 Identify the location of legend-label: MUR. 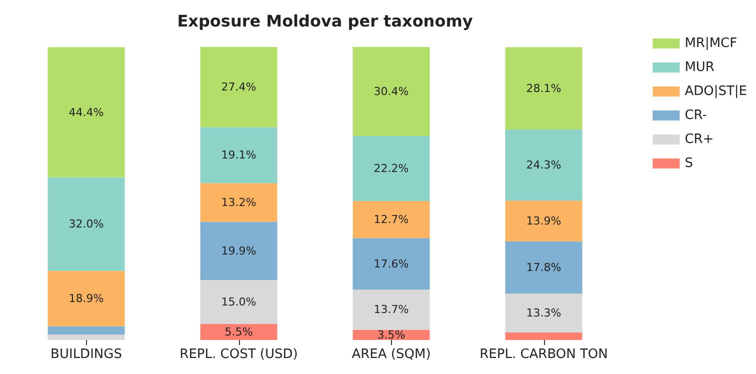
(699, 67).